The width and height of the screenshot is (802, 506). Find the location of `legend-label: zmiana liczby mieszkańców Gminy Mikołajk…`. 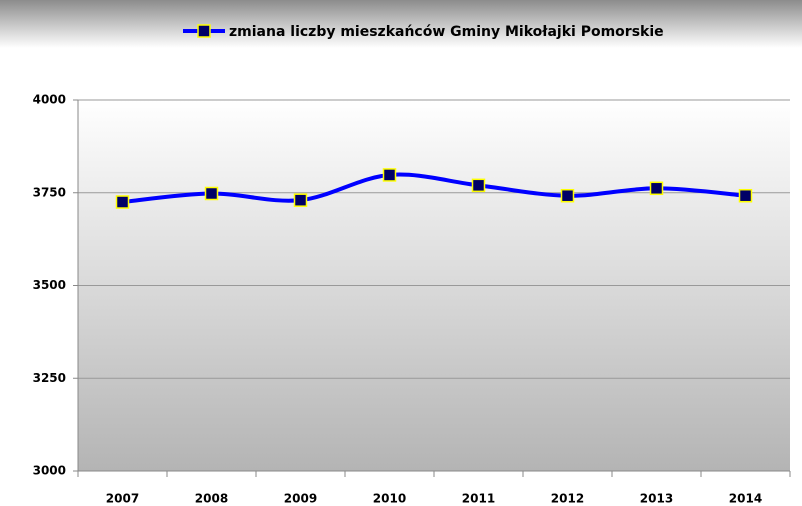

legend-label: zmiana liczby mieszkańców Gminy Mikołajk… is located at coordinates (446, 32).